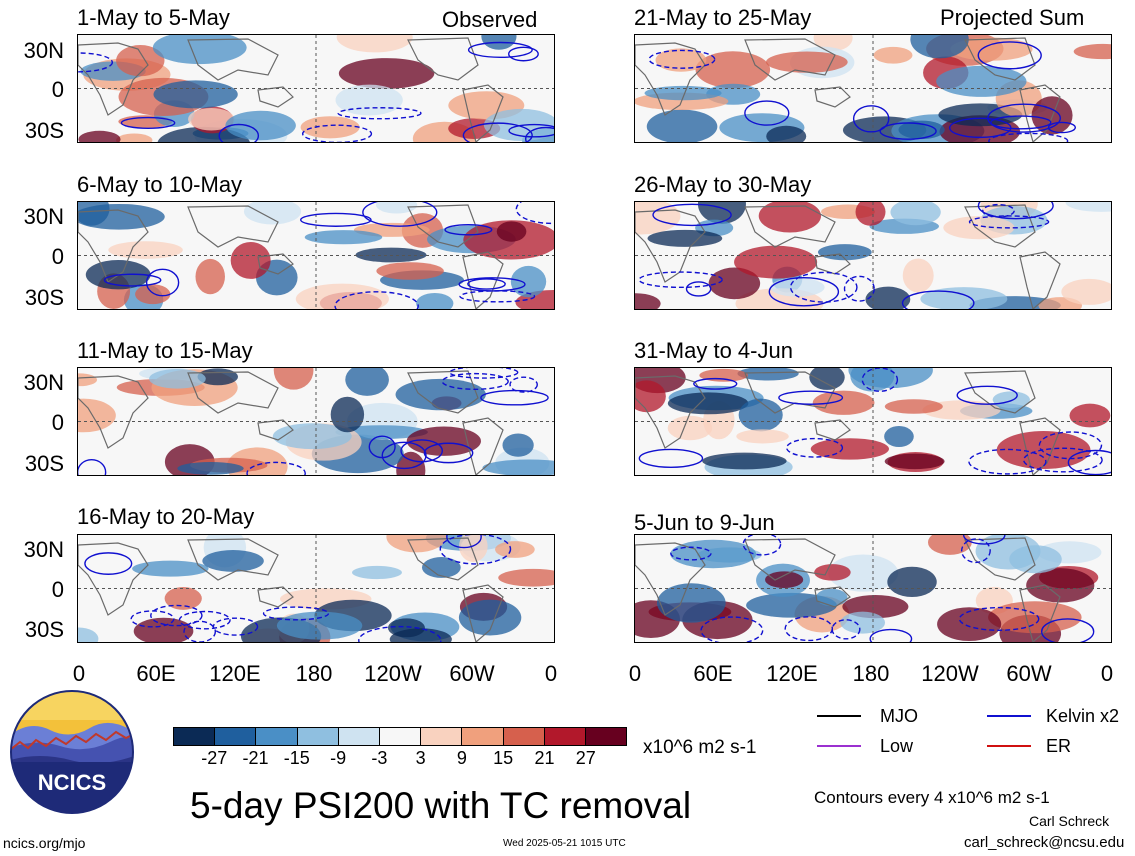 The width and height of the screenshot is (1135, 856). Describe the element at coordinates (1012, 17) in the screenshot. I see `projected-sum-label: Projected Sum` at that location.